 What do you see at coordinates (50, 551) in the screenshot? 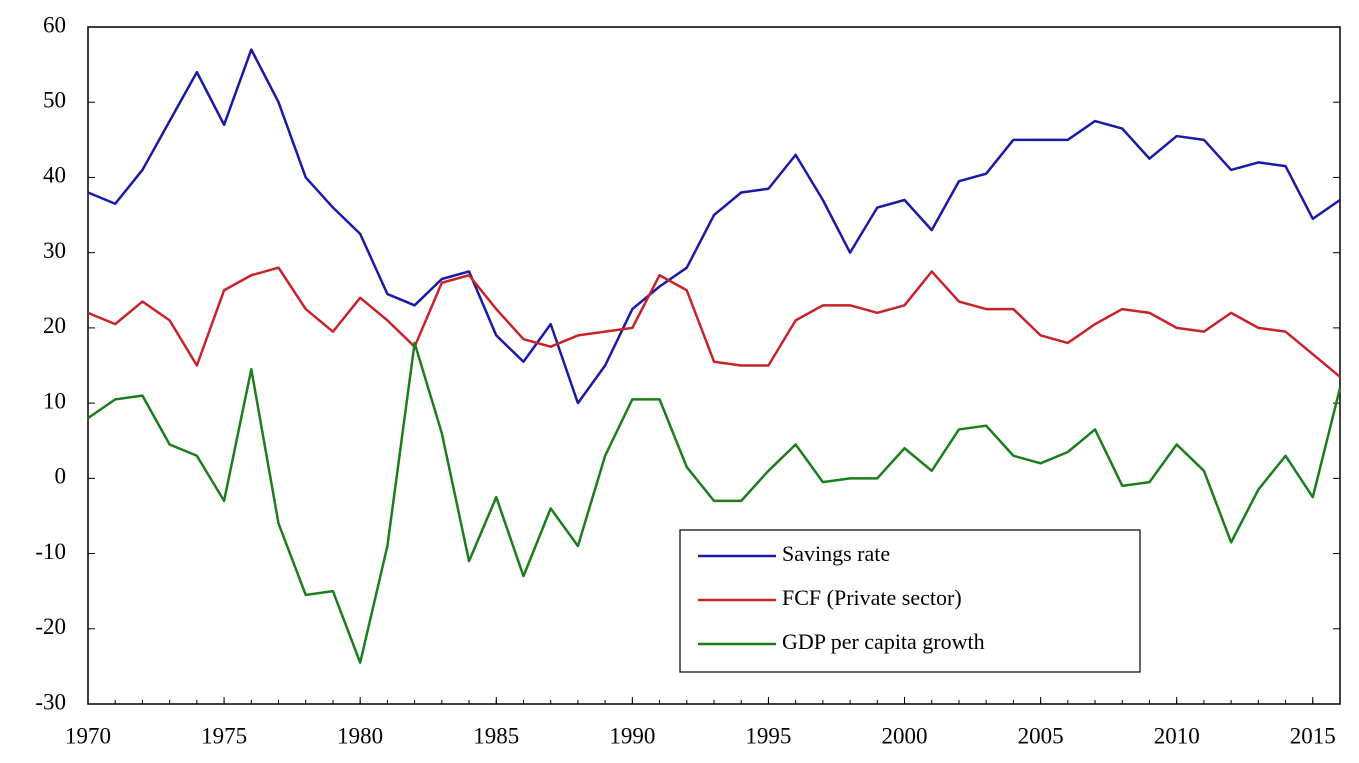
I see `y-tick-label: -10` at bounding box center [50, 551].